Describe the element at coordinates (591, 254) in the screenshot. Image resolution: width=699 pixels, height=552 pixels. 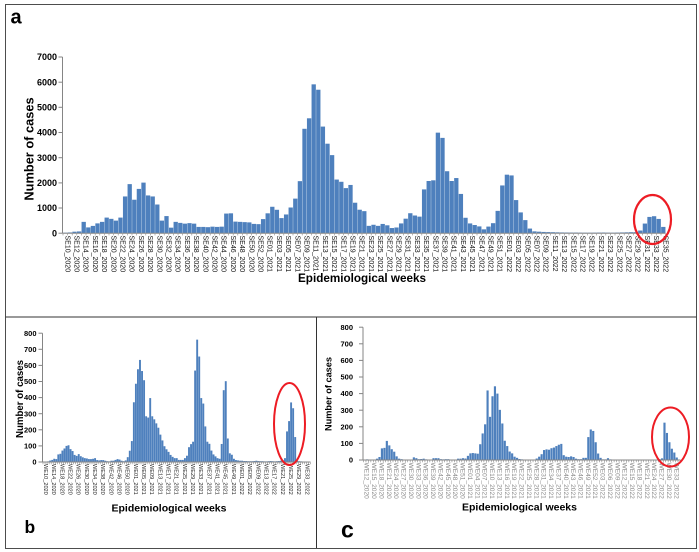
I see `svg-text: SE19_2022` at that location.